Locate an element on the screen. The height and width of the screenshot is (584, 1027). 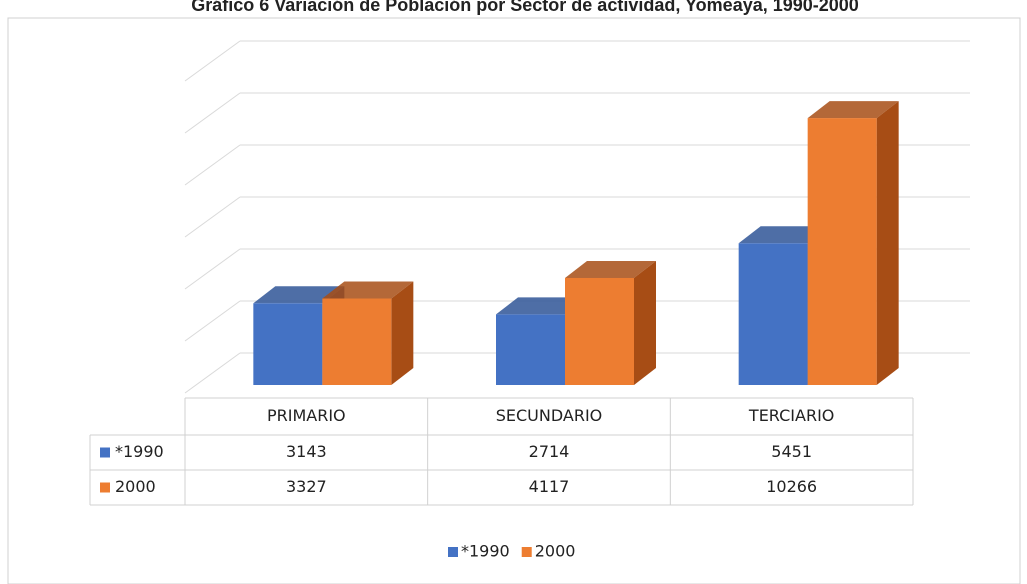
table-row-label: 2000 is located at coordinates (135, 486).